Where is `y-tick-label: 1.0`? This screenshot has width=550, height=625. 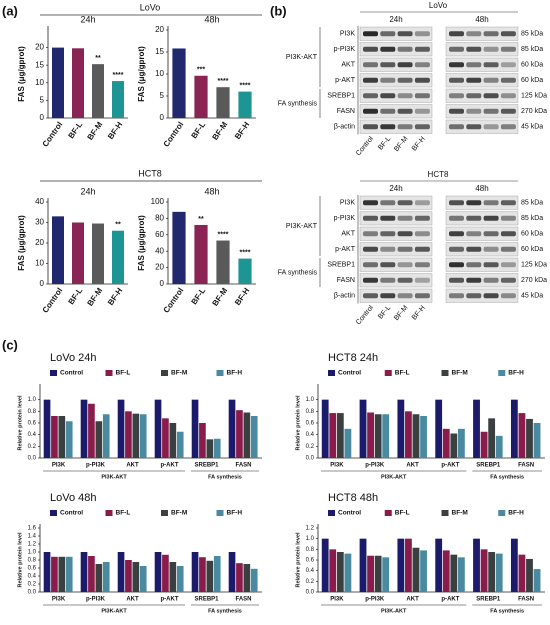 y-tick-label: 1.0 is located at coordinates (32, 553).